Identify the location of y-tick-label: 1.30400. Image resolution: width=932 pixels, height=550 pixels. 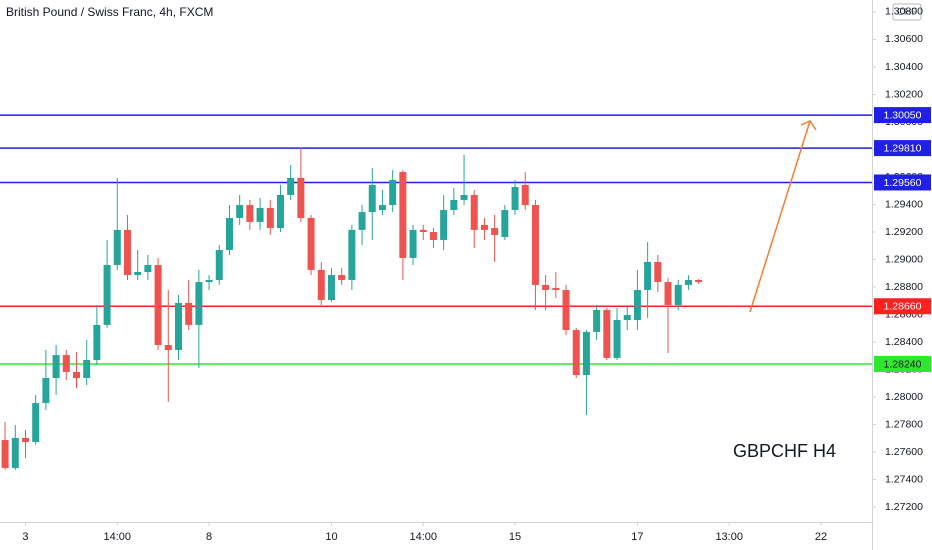
(904, 67).